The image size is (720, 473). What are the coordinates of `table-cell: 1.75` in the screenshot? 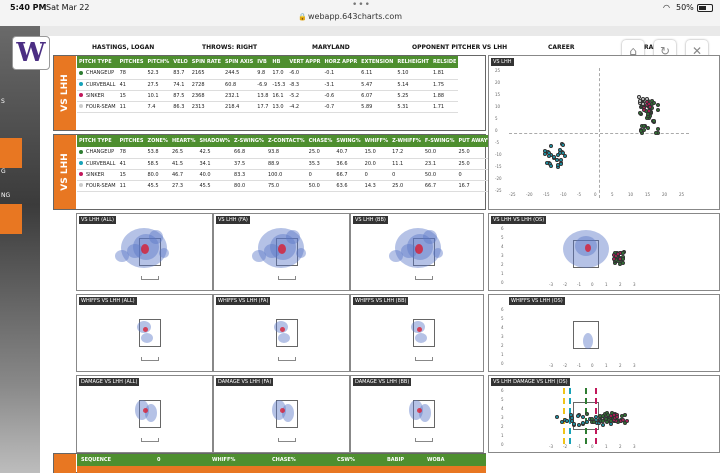 It's located at (444, 85).